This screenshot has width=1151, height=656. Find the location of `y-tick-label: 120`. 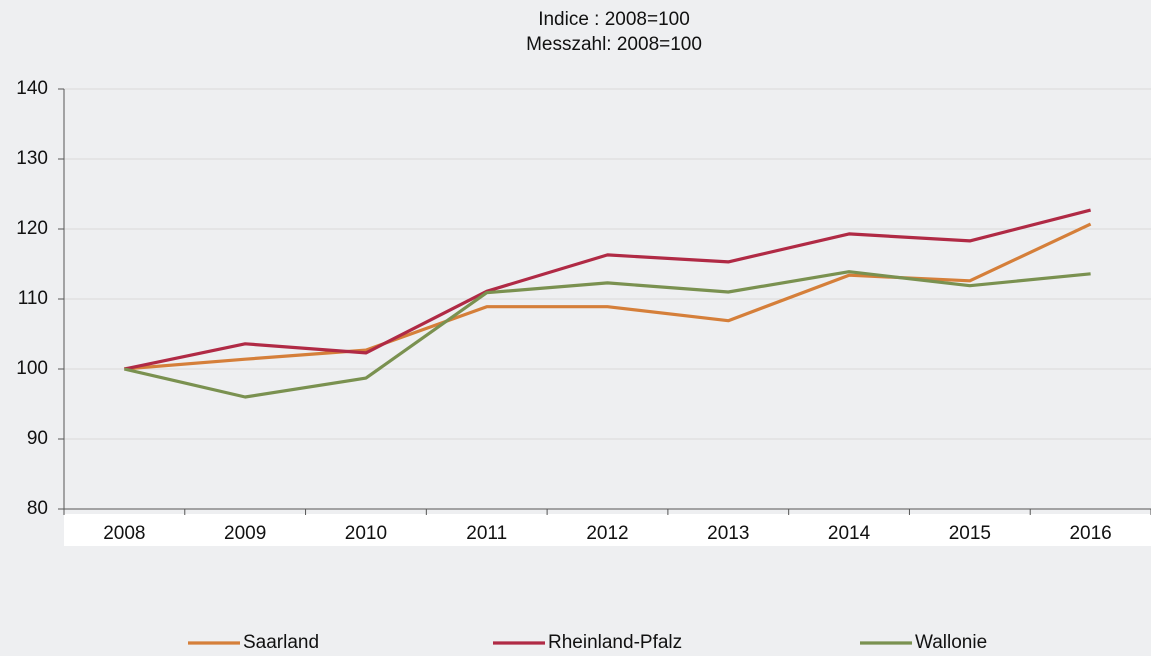

y-tick-label: 120 is located at coordinates (32, 228).